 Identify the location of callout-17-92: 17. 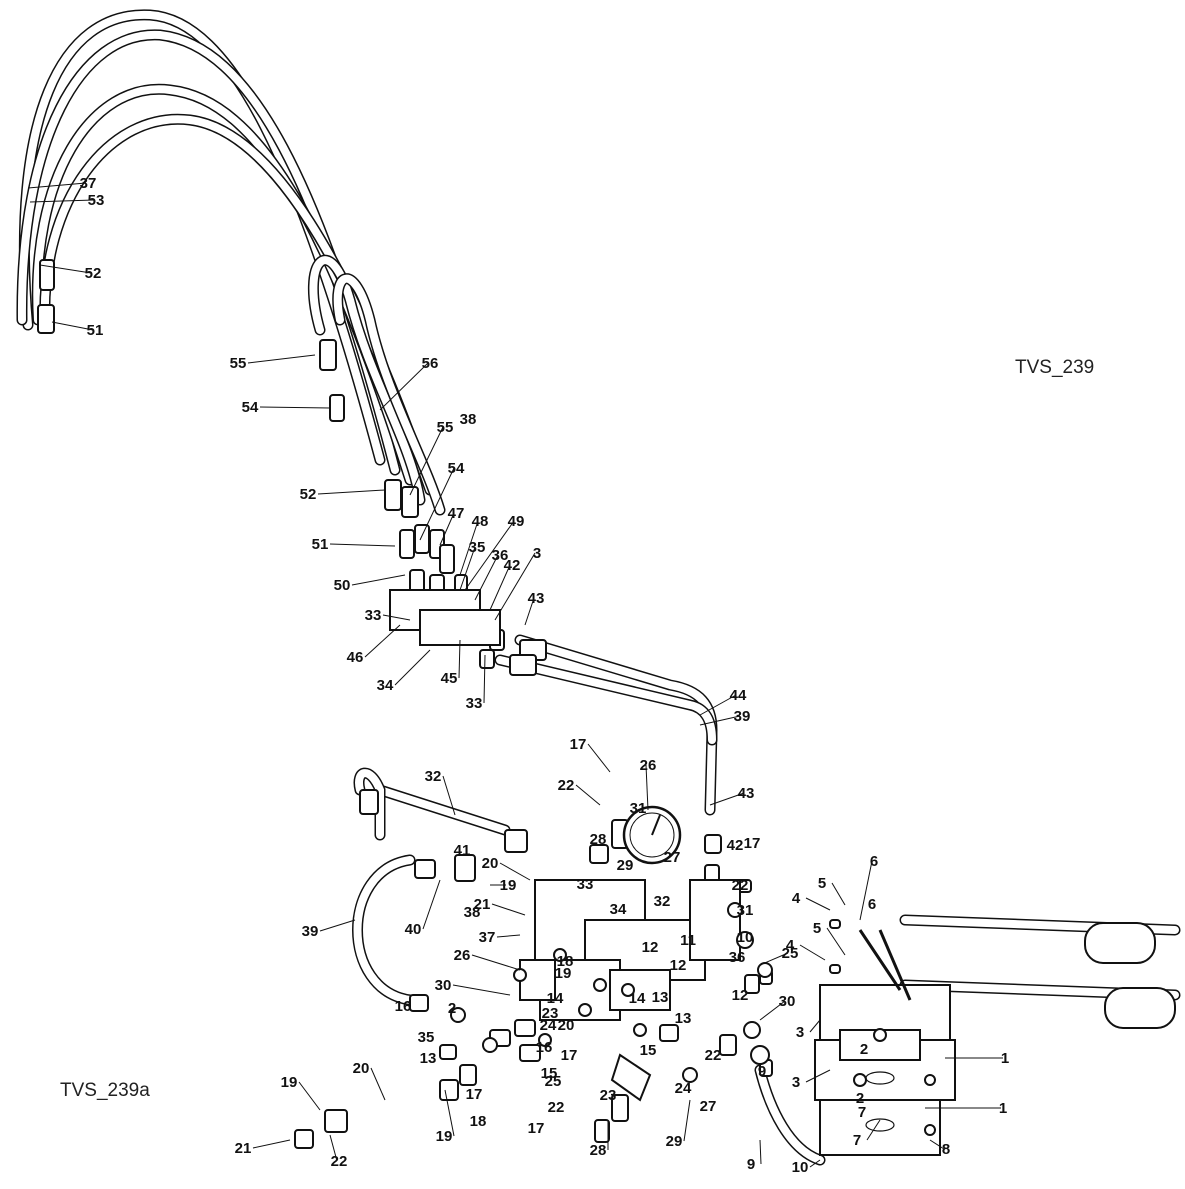
(474, 1094).